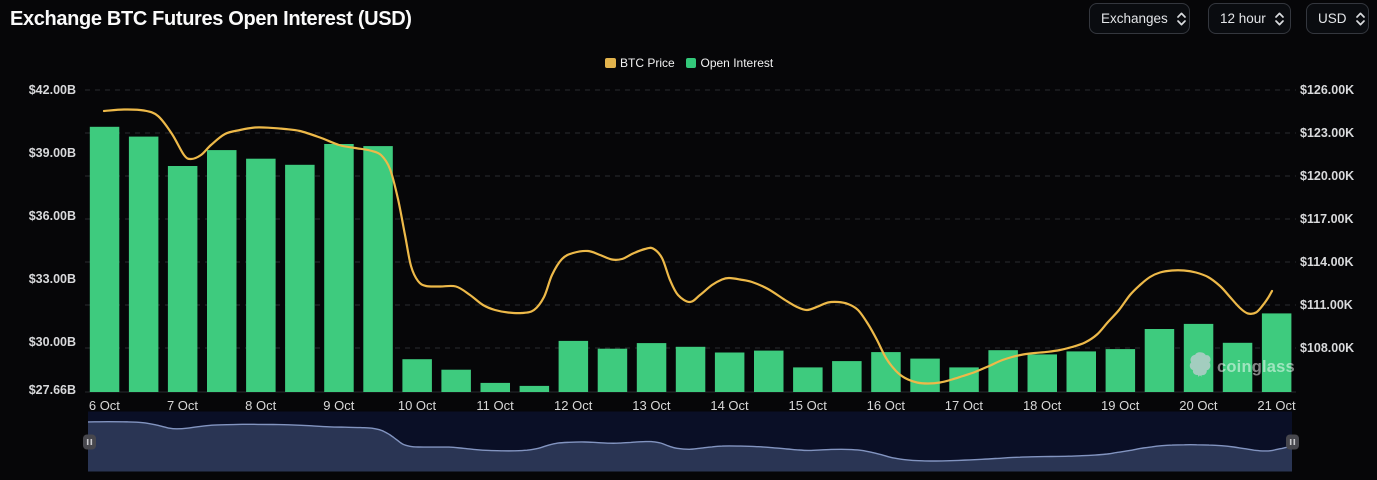 This screenshot has width=1377, height=480. Describe the element at coordinates (1256, 367) in the screenshot. I see `svg-text: coinglass` at that location.